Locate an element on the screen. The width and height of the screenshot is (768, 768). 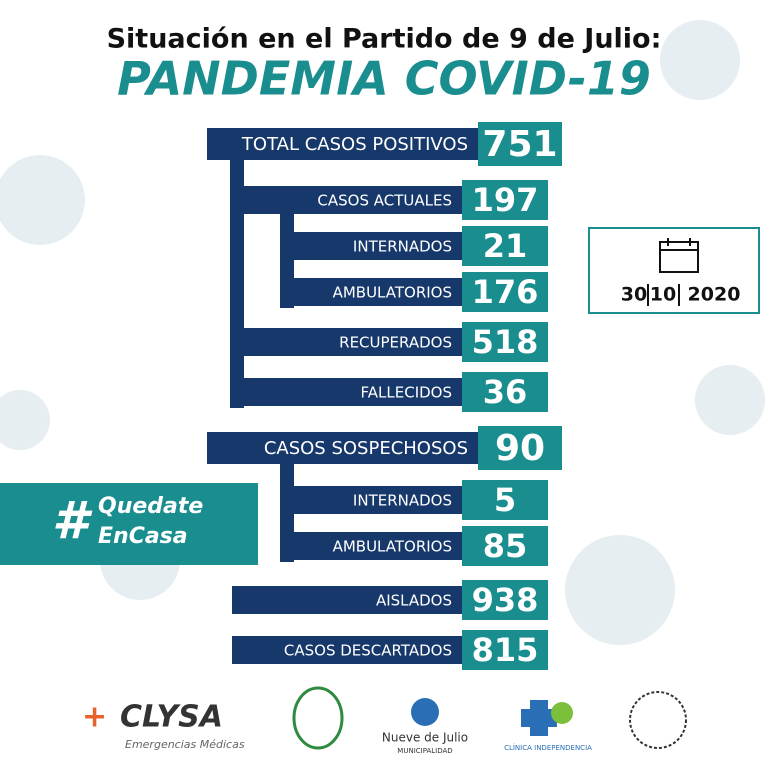
muni-sub: MUNICIPALIDAD is located at coordinates (424, 751).